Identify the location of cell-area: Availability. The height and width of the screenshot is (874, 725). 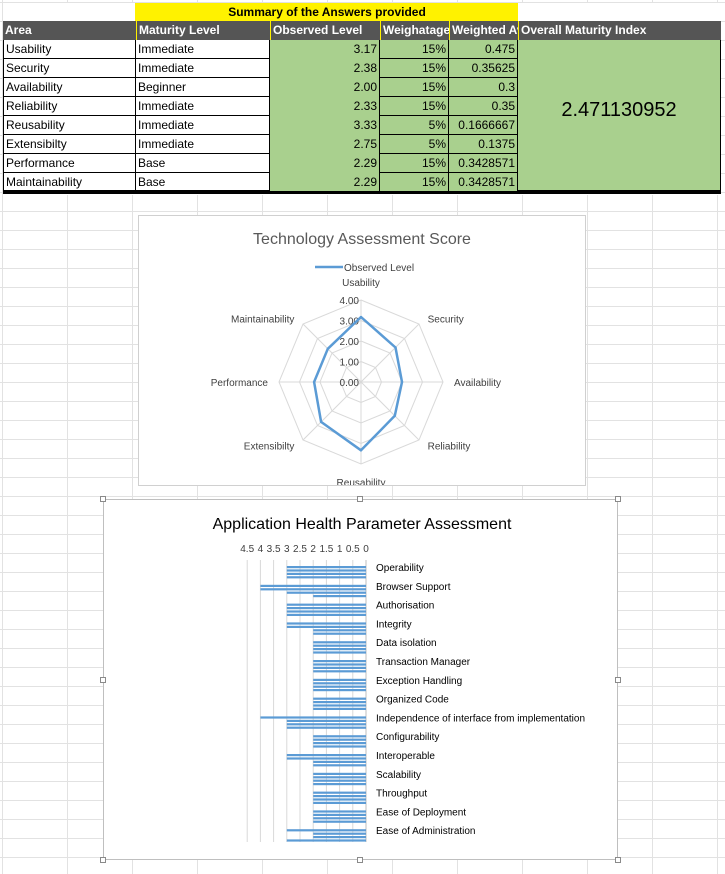
(69, 87).